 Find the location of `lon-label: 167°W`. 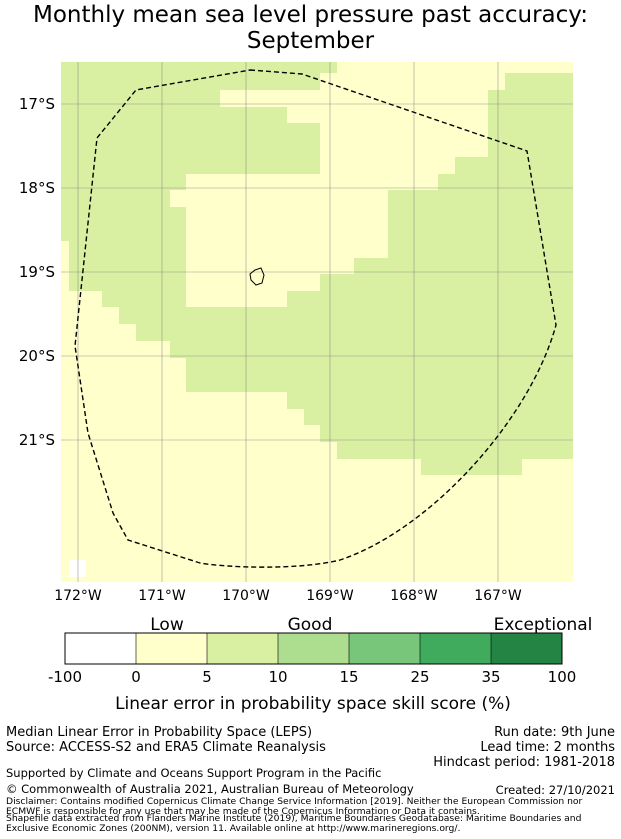

lon-label: 167°W is located at coordinates (498, 596).